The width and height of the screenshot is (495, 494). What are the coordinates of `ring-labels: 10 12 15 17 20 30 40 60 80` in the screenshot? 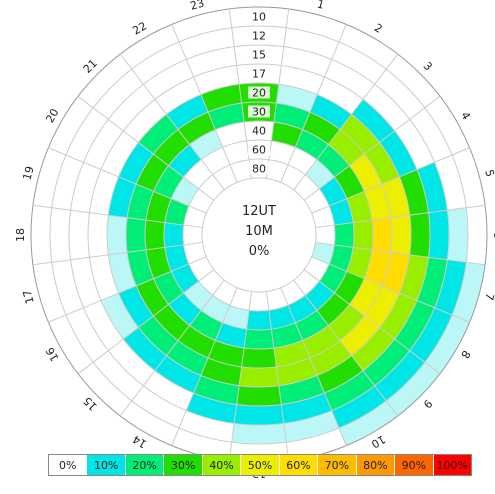 It's located at (259, 93).